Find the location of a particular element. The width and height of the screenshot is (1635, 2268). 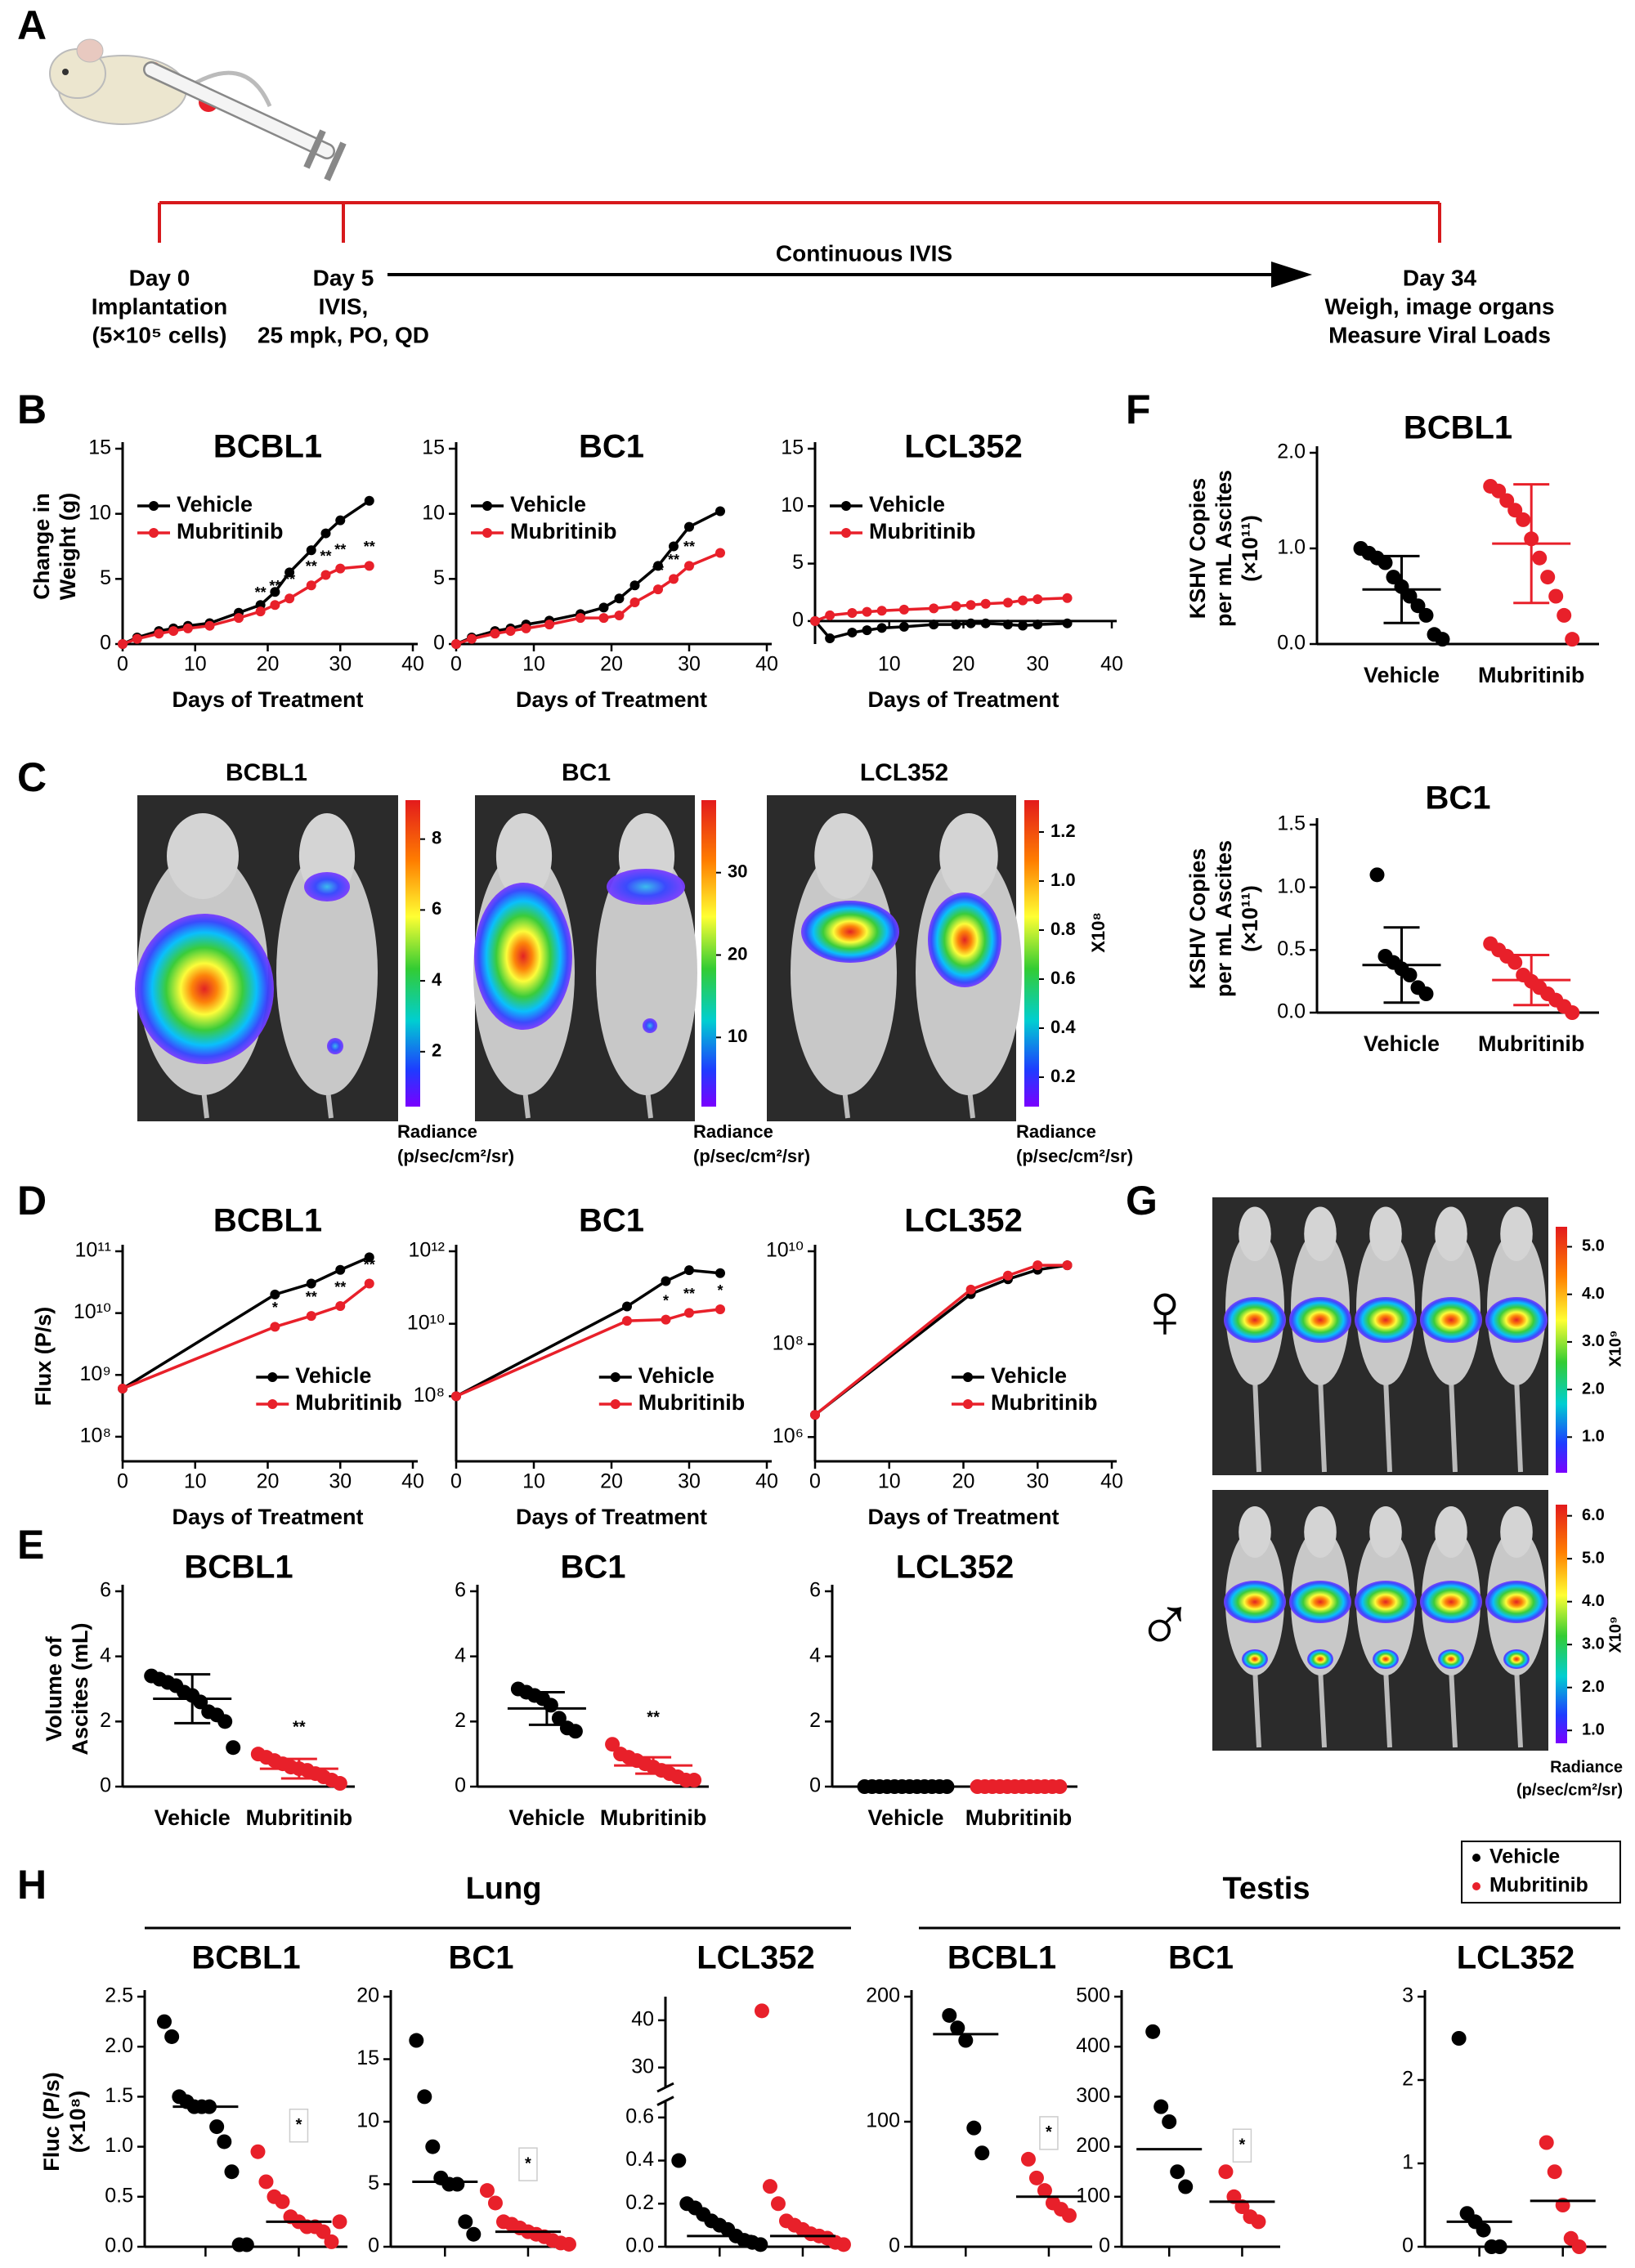

timeline-text: Day 0 is located at coordinates (159, 277).